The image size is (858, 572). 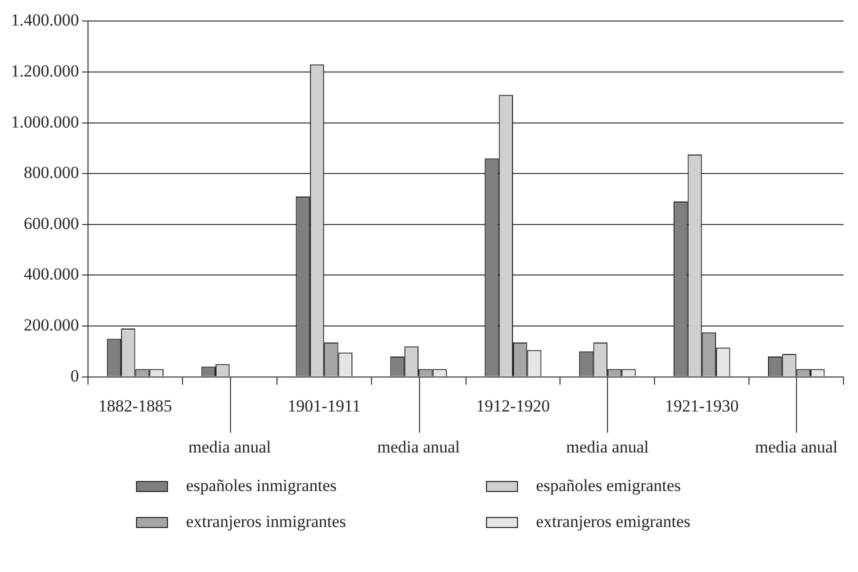 I want to click on y-tick-label: 200.000, so click(x=51, y=324).